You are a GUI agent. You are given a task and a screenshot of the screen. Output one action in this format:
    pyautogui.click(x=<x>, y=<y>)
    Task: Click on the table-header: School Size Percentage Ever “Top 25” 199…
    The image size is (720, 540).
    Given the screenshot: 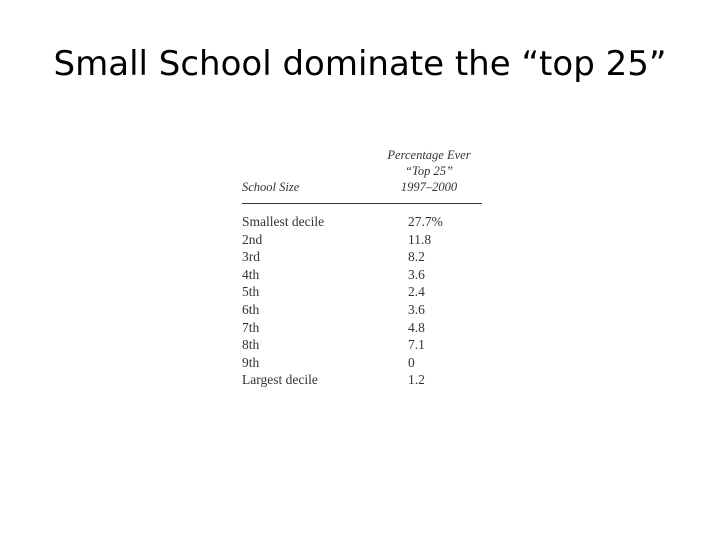 What is the action you would take?
    pyautogui.click(x=363, y=174)
    